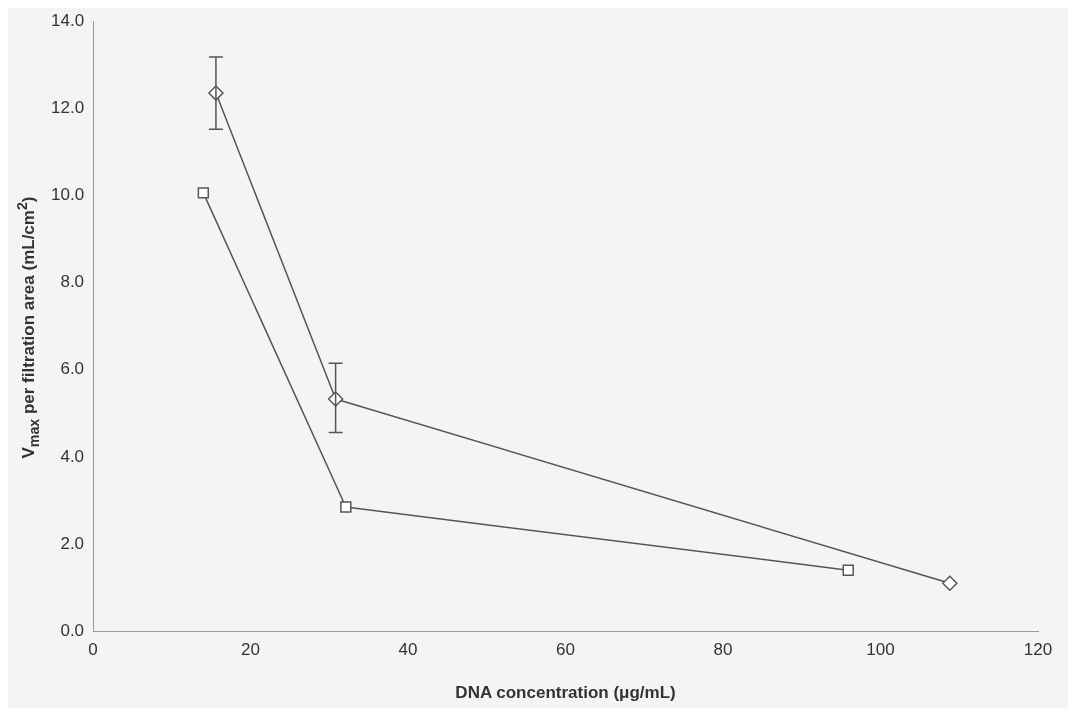  I want to click on y-tick-label: 12.0, so click(67, 108).